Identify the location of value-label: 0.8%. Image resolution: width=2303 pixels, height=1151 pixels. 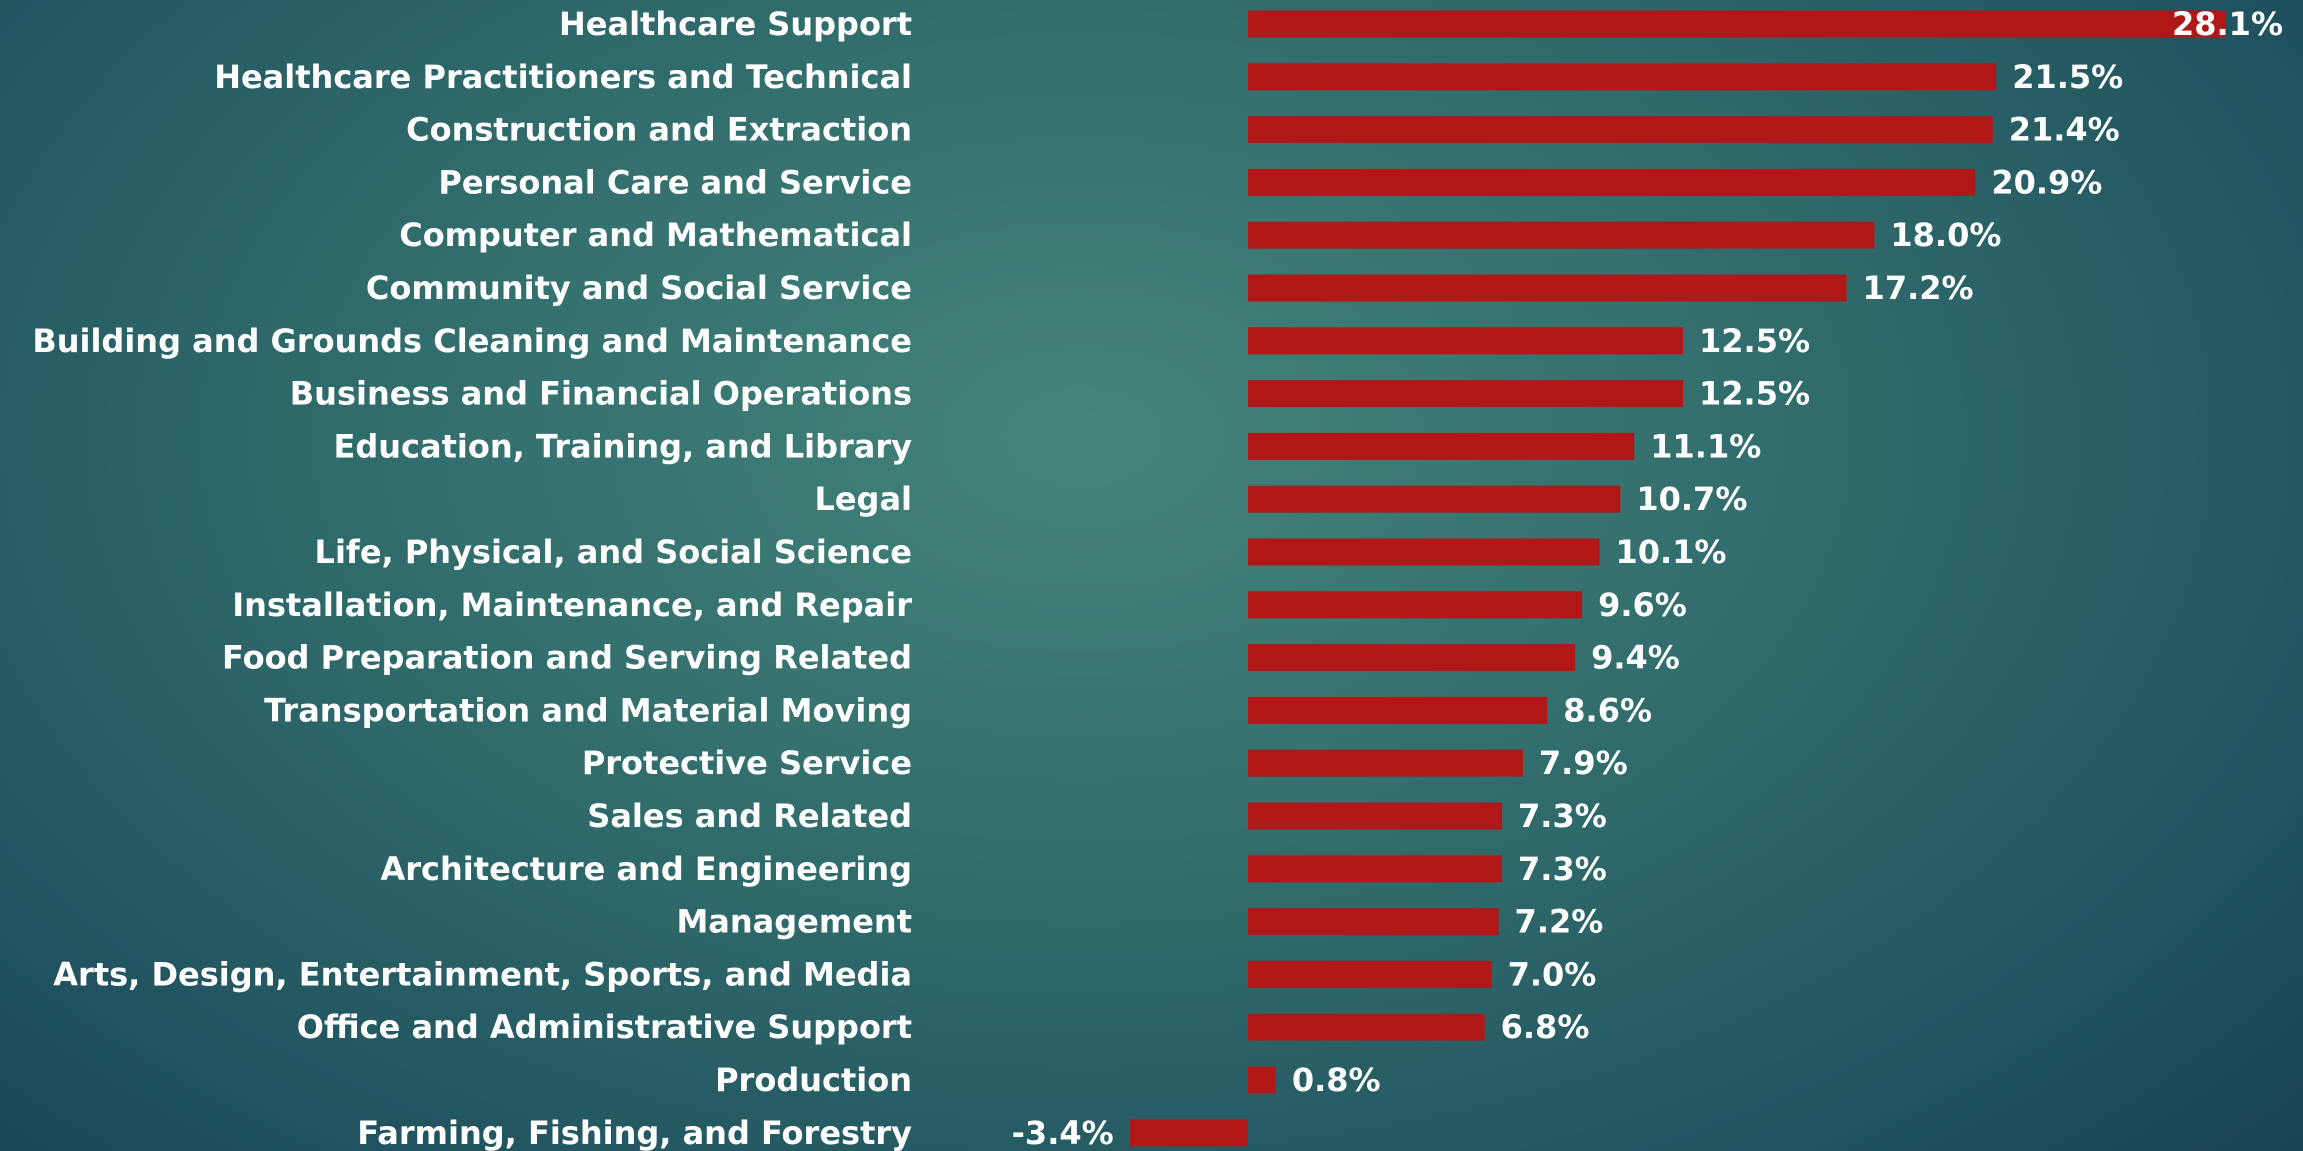
(1336, 1080).